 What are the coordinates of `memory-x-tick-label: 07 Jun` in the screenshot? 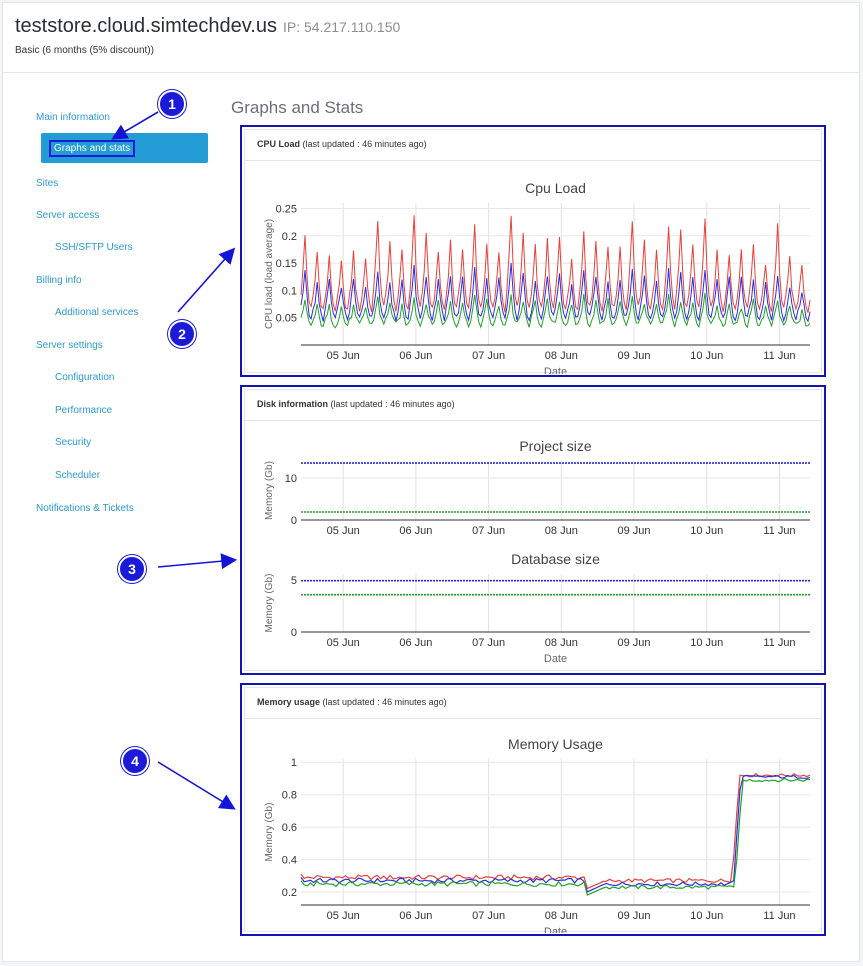 It's located at (488, 916).